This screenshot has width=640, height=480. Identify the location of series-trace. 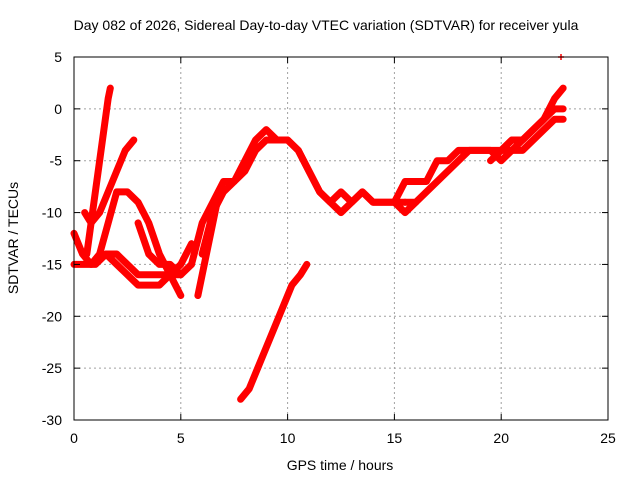
(164, 249).